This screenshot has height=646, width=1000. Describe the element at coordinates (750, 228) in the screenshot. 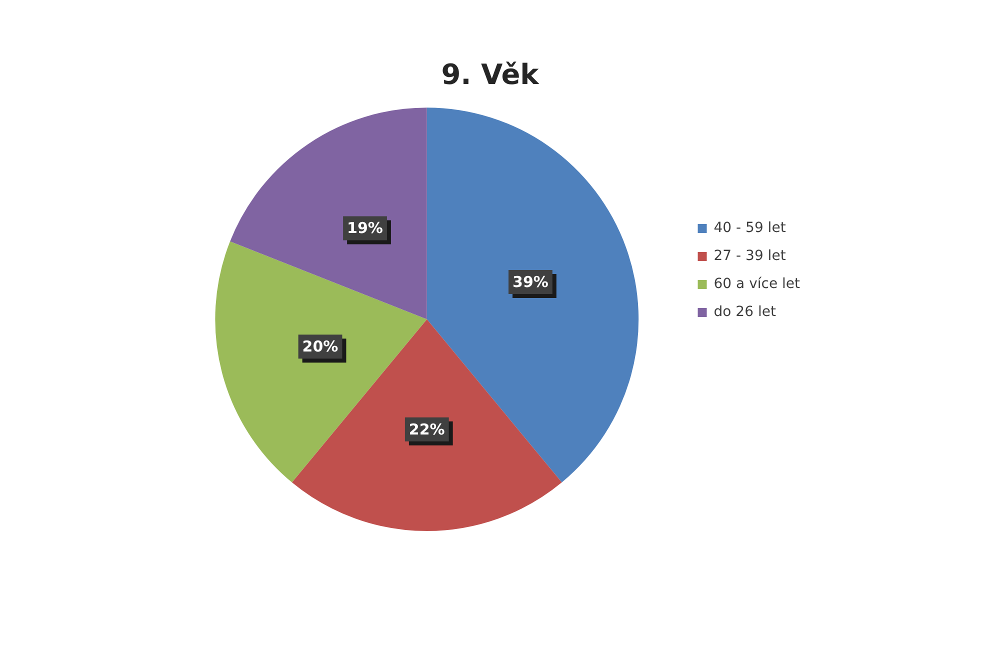

I see `legend-label: 40 - 59 let` at that location.